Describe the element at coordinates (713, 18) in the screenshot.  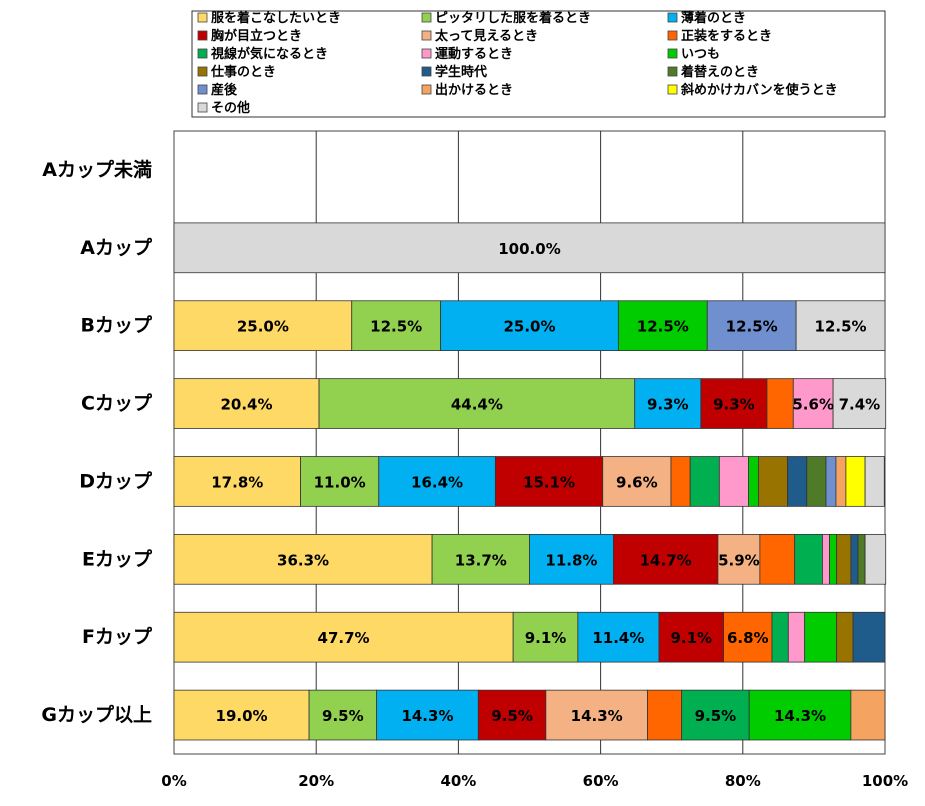
I see `legend-label: 薄着のとき` at that location.